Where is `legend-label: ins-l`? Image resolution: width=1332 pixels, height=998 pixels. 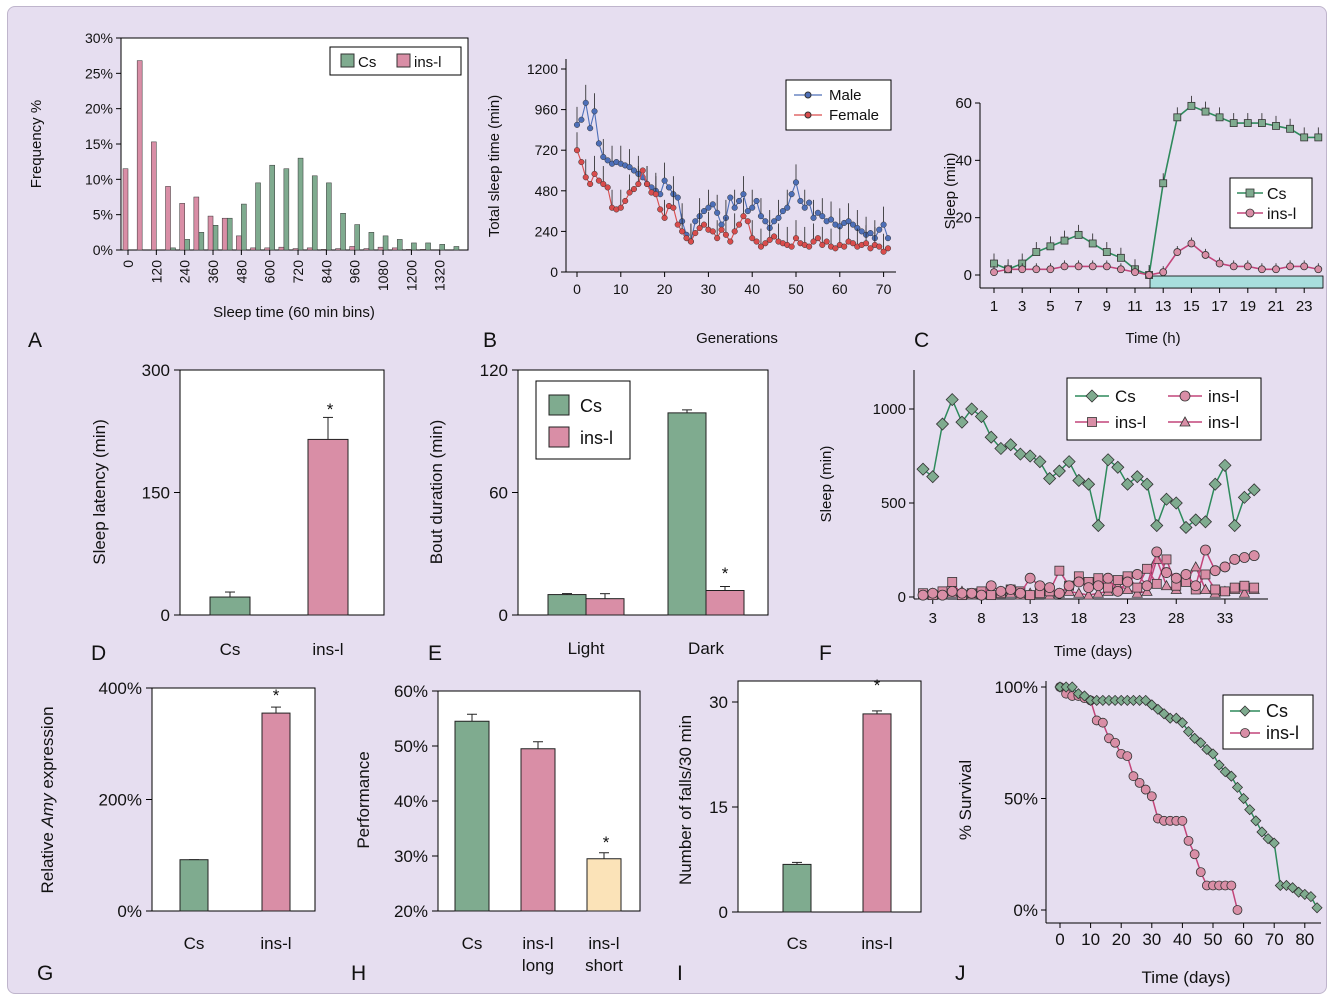
legend-label: ins-l is located at coordinates (596, 438).